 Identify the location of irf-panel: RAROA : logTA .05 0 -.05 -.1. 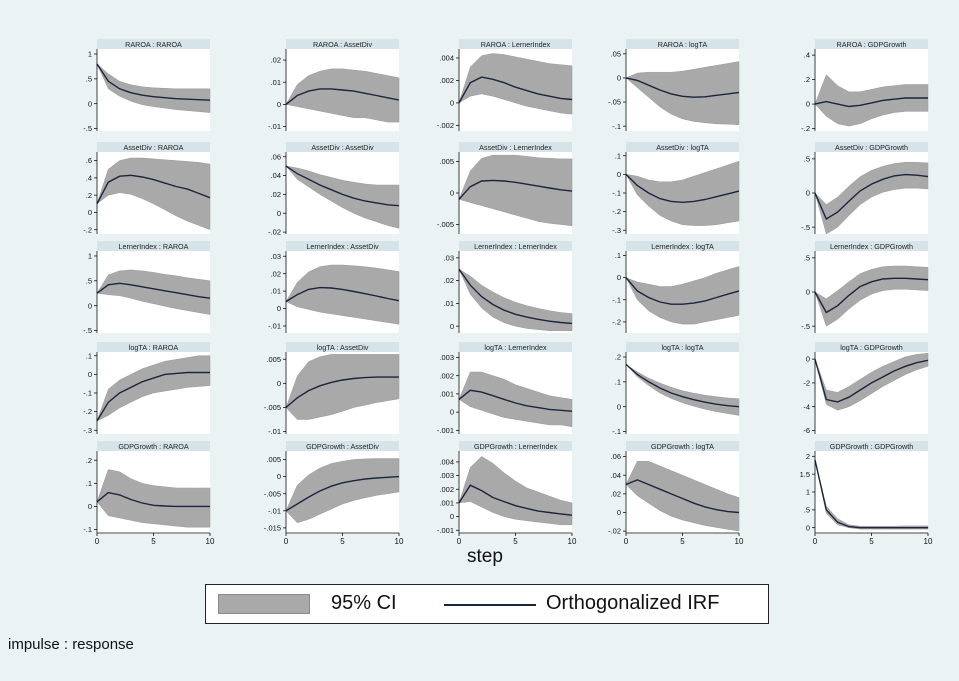
(674, 85).